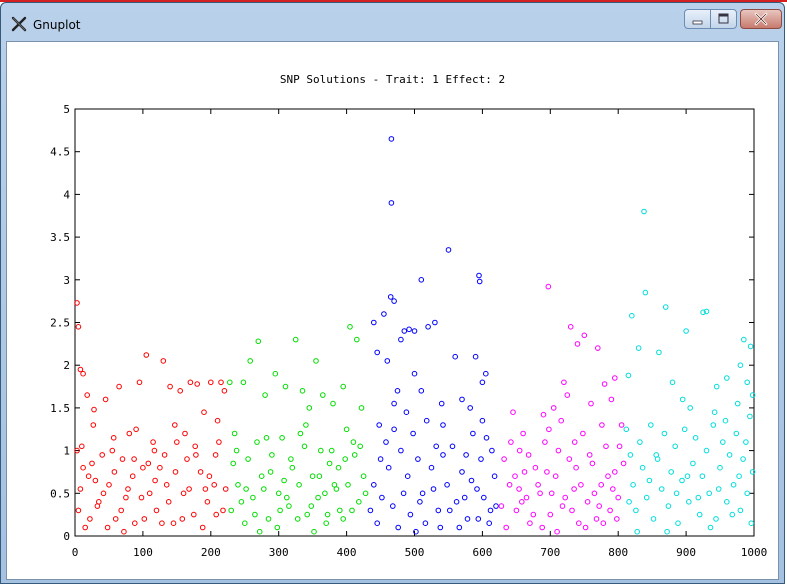  What do you see at coordinates (143, 552) in the screenshot?
I see `x-tick-label: 100` at bounding box center [143, 552].